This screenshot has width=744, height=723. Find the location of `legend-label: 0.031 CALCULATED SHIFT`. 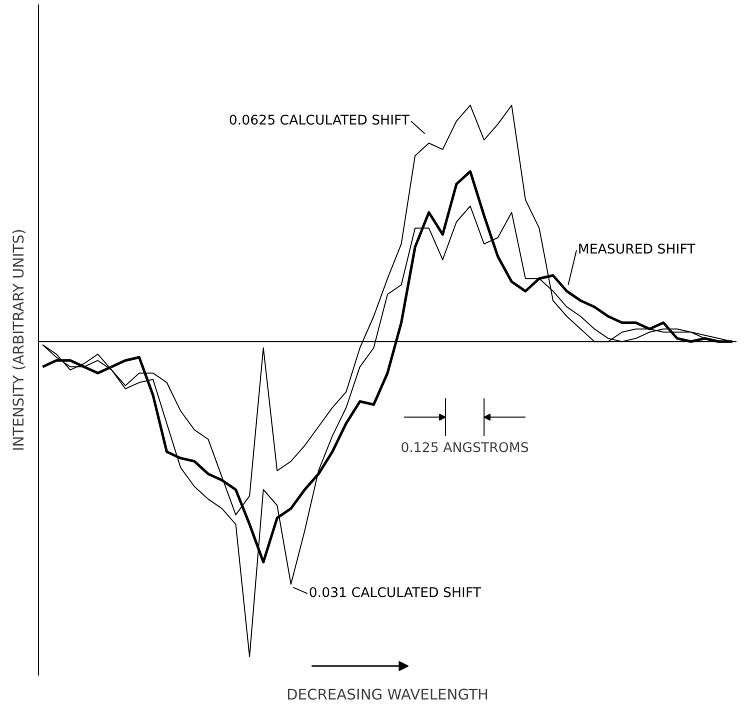

legend-label: 0.031 CALCULATED SHIFT is located at coordinates (395, 594).